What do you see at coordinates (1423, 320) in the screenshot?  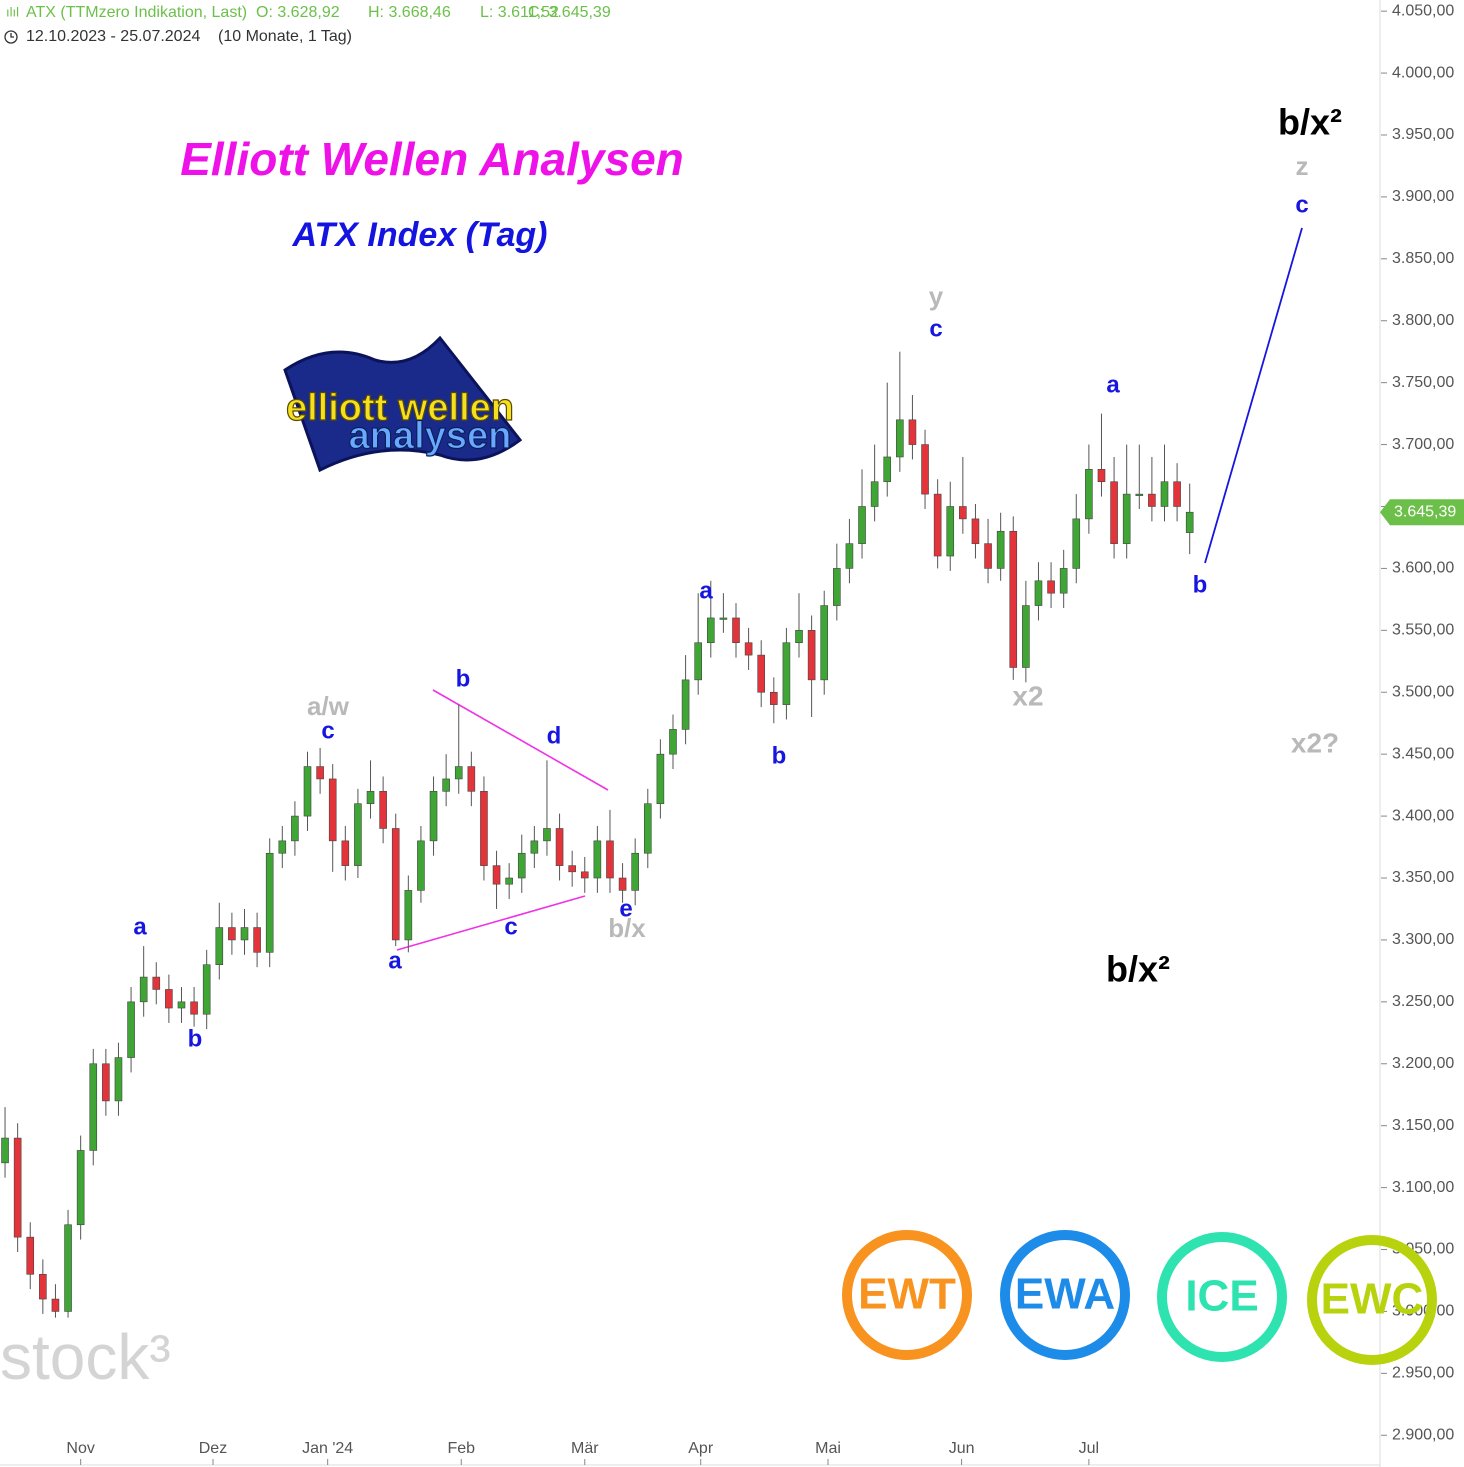 I see `y-tick-label: 3.800,00` at bounding box center [1423, 320].